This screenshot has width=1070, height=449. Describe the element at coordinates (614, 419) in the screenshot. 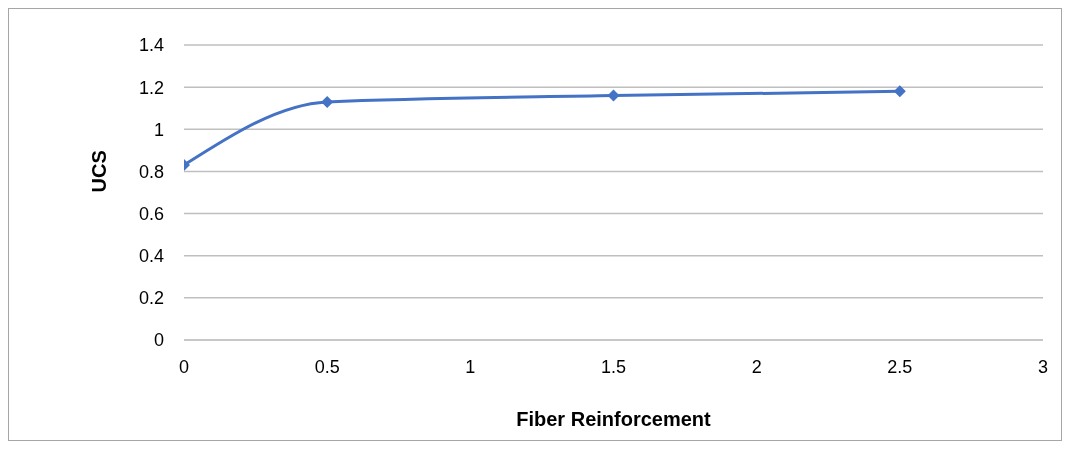

I see `x-axis-title: Fiber Reinforcement` at that location.